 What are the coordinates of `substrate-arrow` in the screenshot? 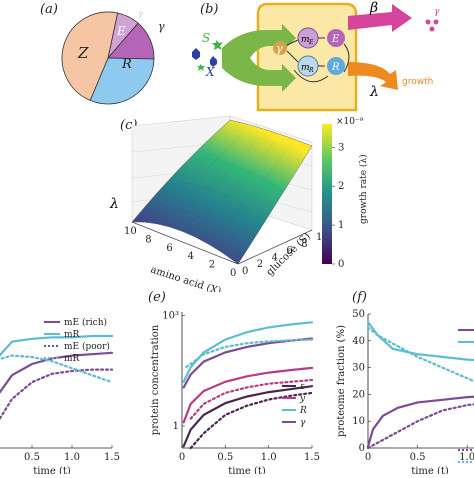 It's located at (259, 58).